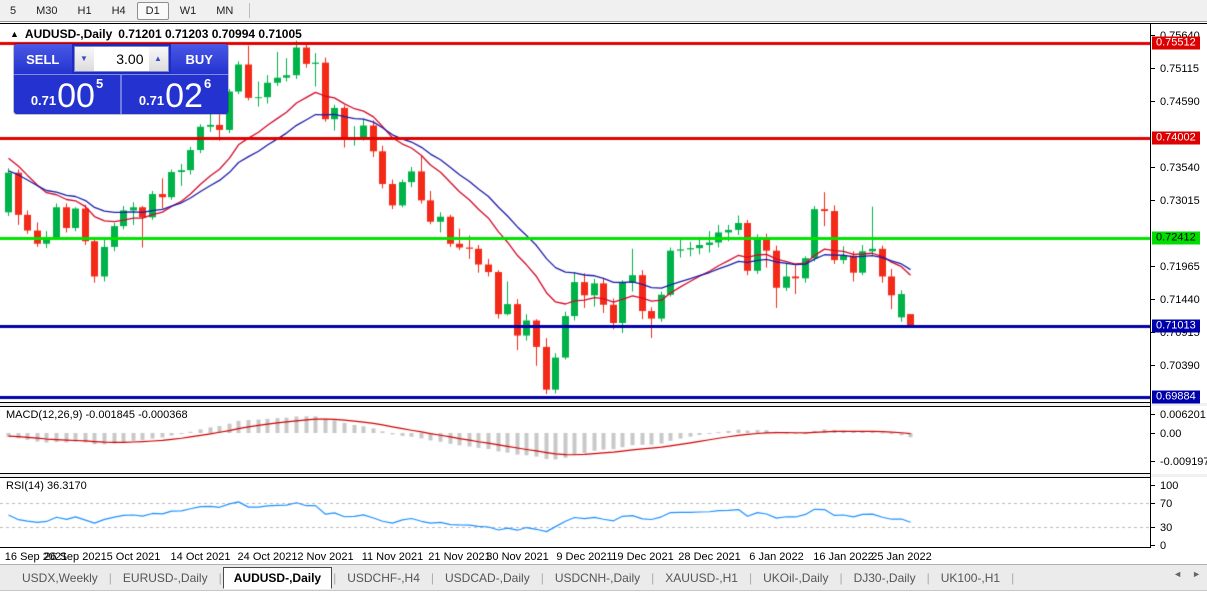  What do you see at coordinates (1180, 101) in the screenshot?
I see `axis-tick-label: 0.74590` at bounding box center [1180, 101].